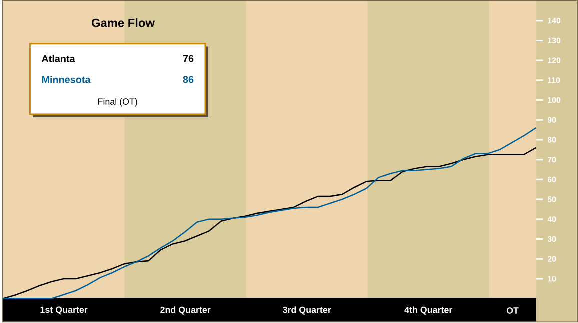  Describe the element at coordinates (188, 80) in the screenshot. I see `annotation: 86` at that location.